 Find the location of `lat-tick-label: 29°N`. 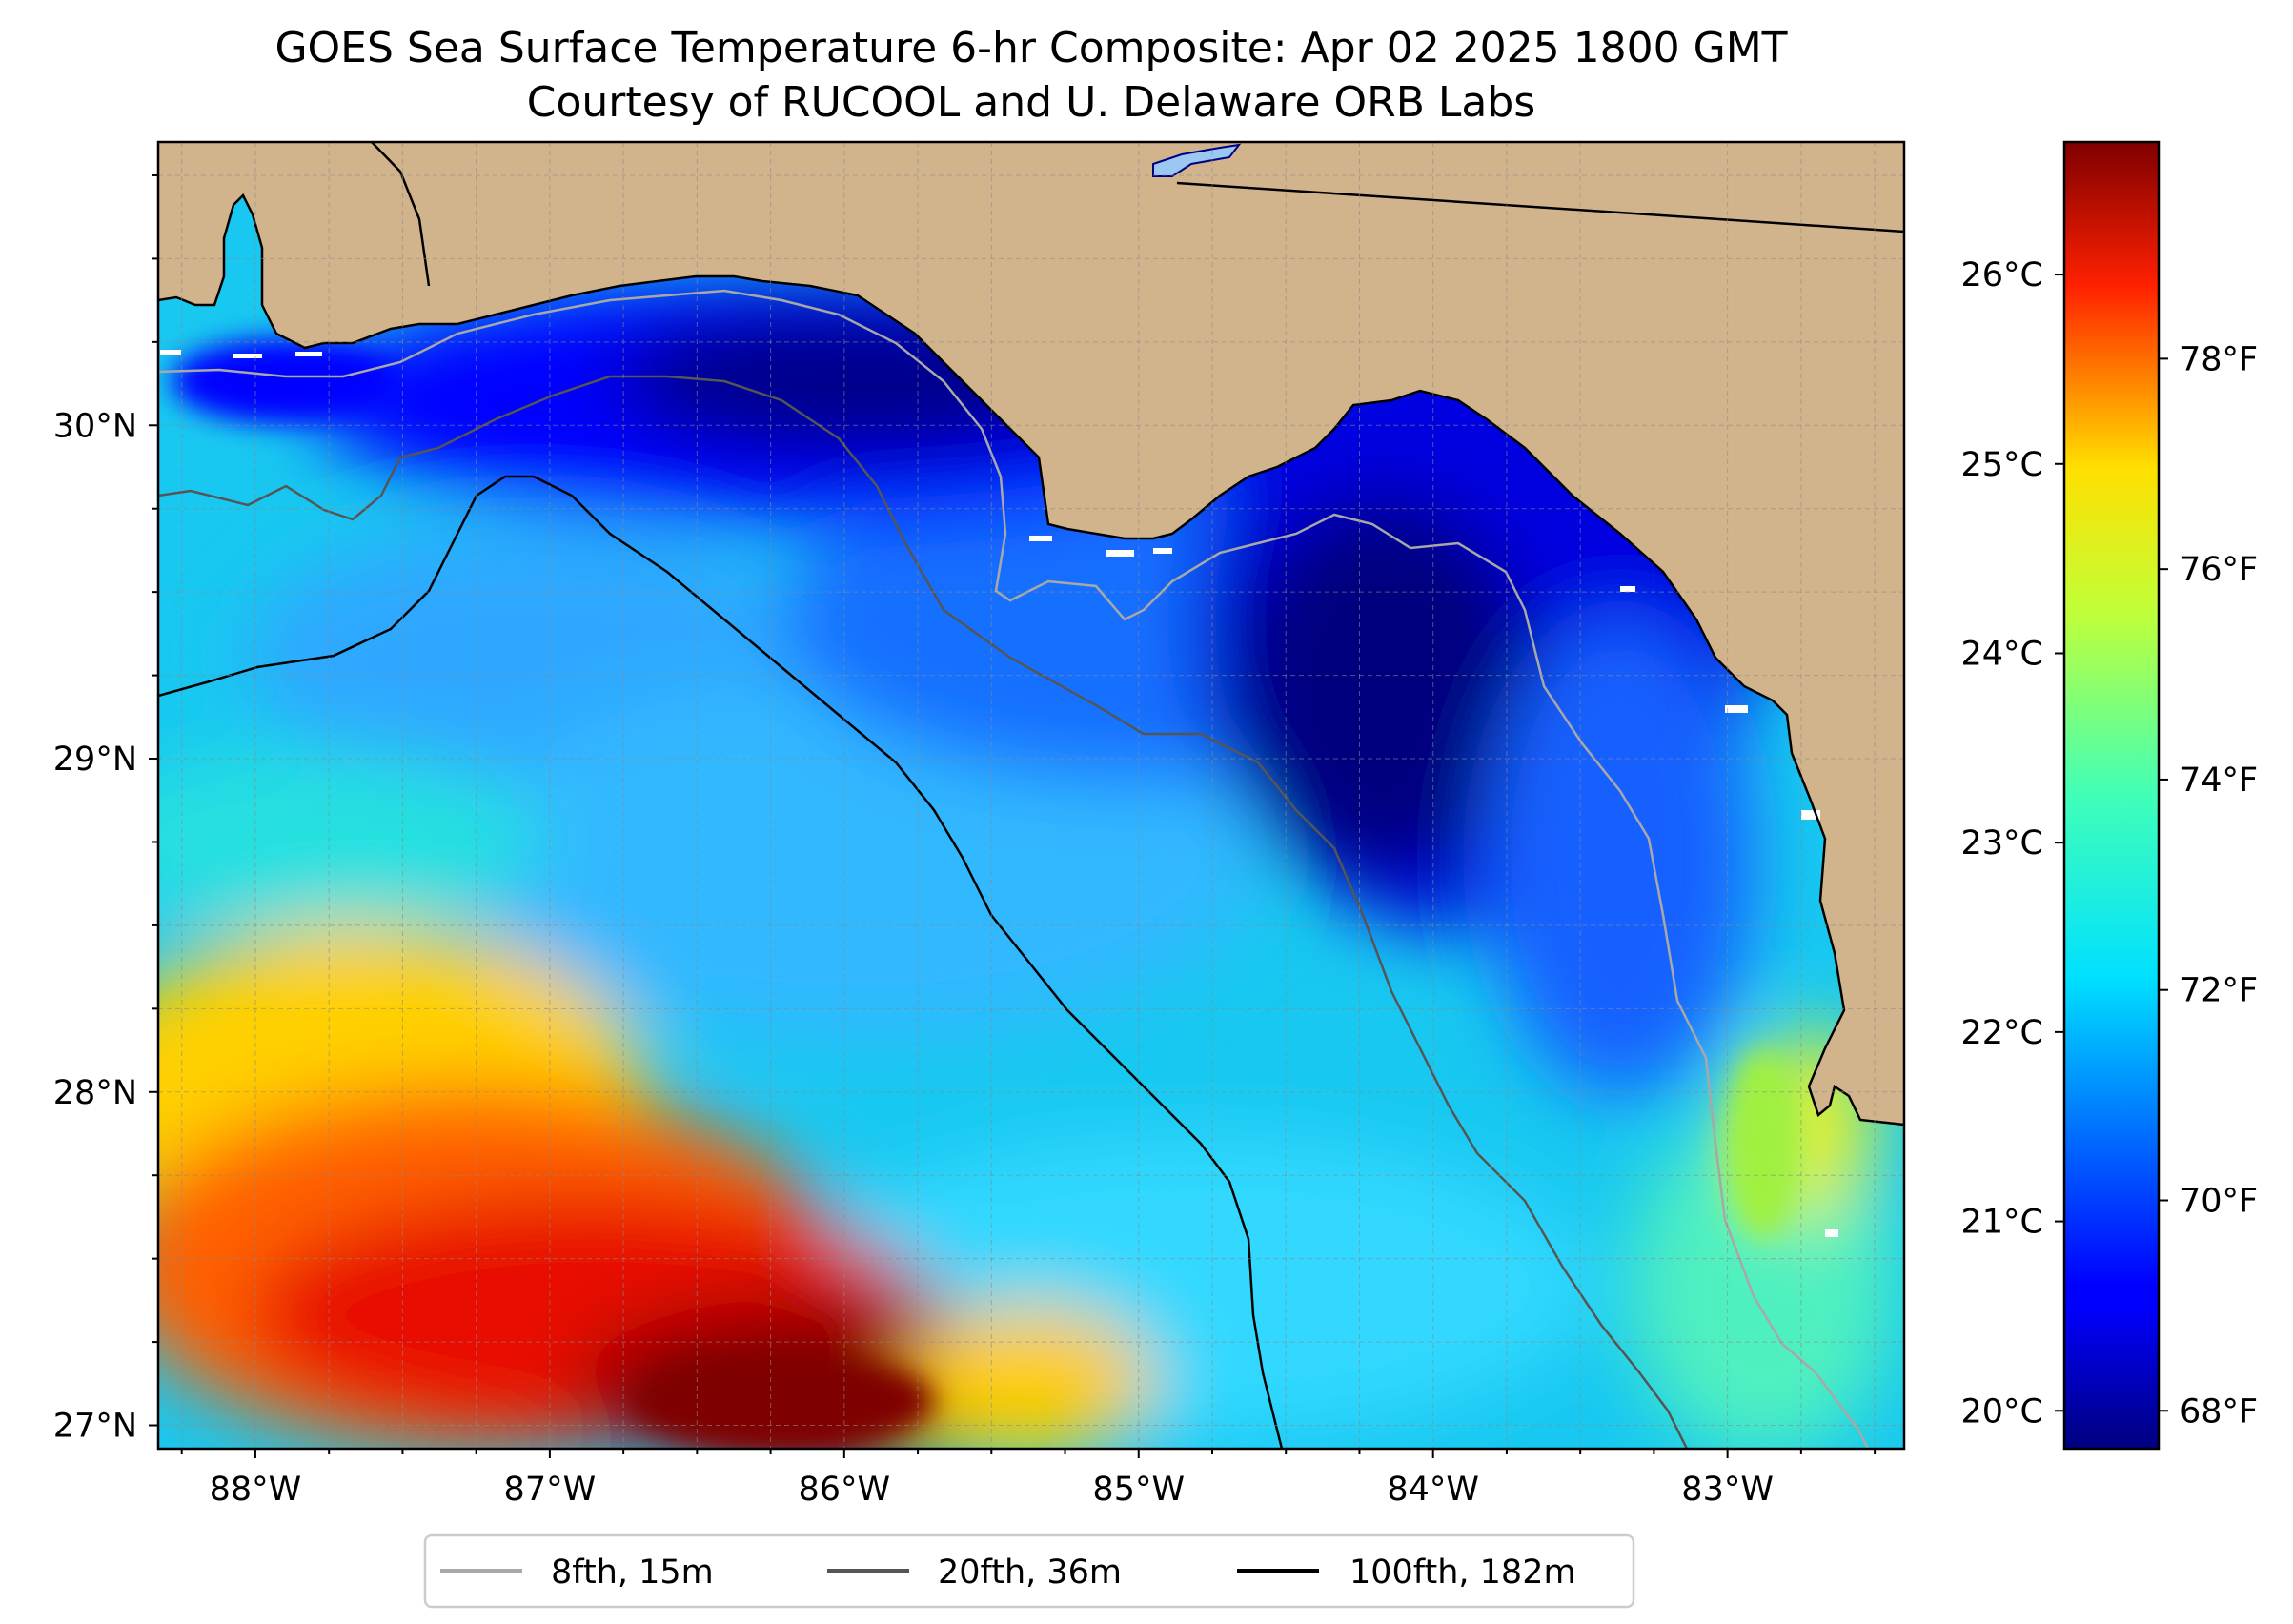

lat-tick-label: 29°N is located at coordinates (95, 760).